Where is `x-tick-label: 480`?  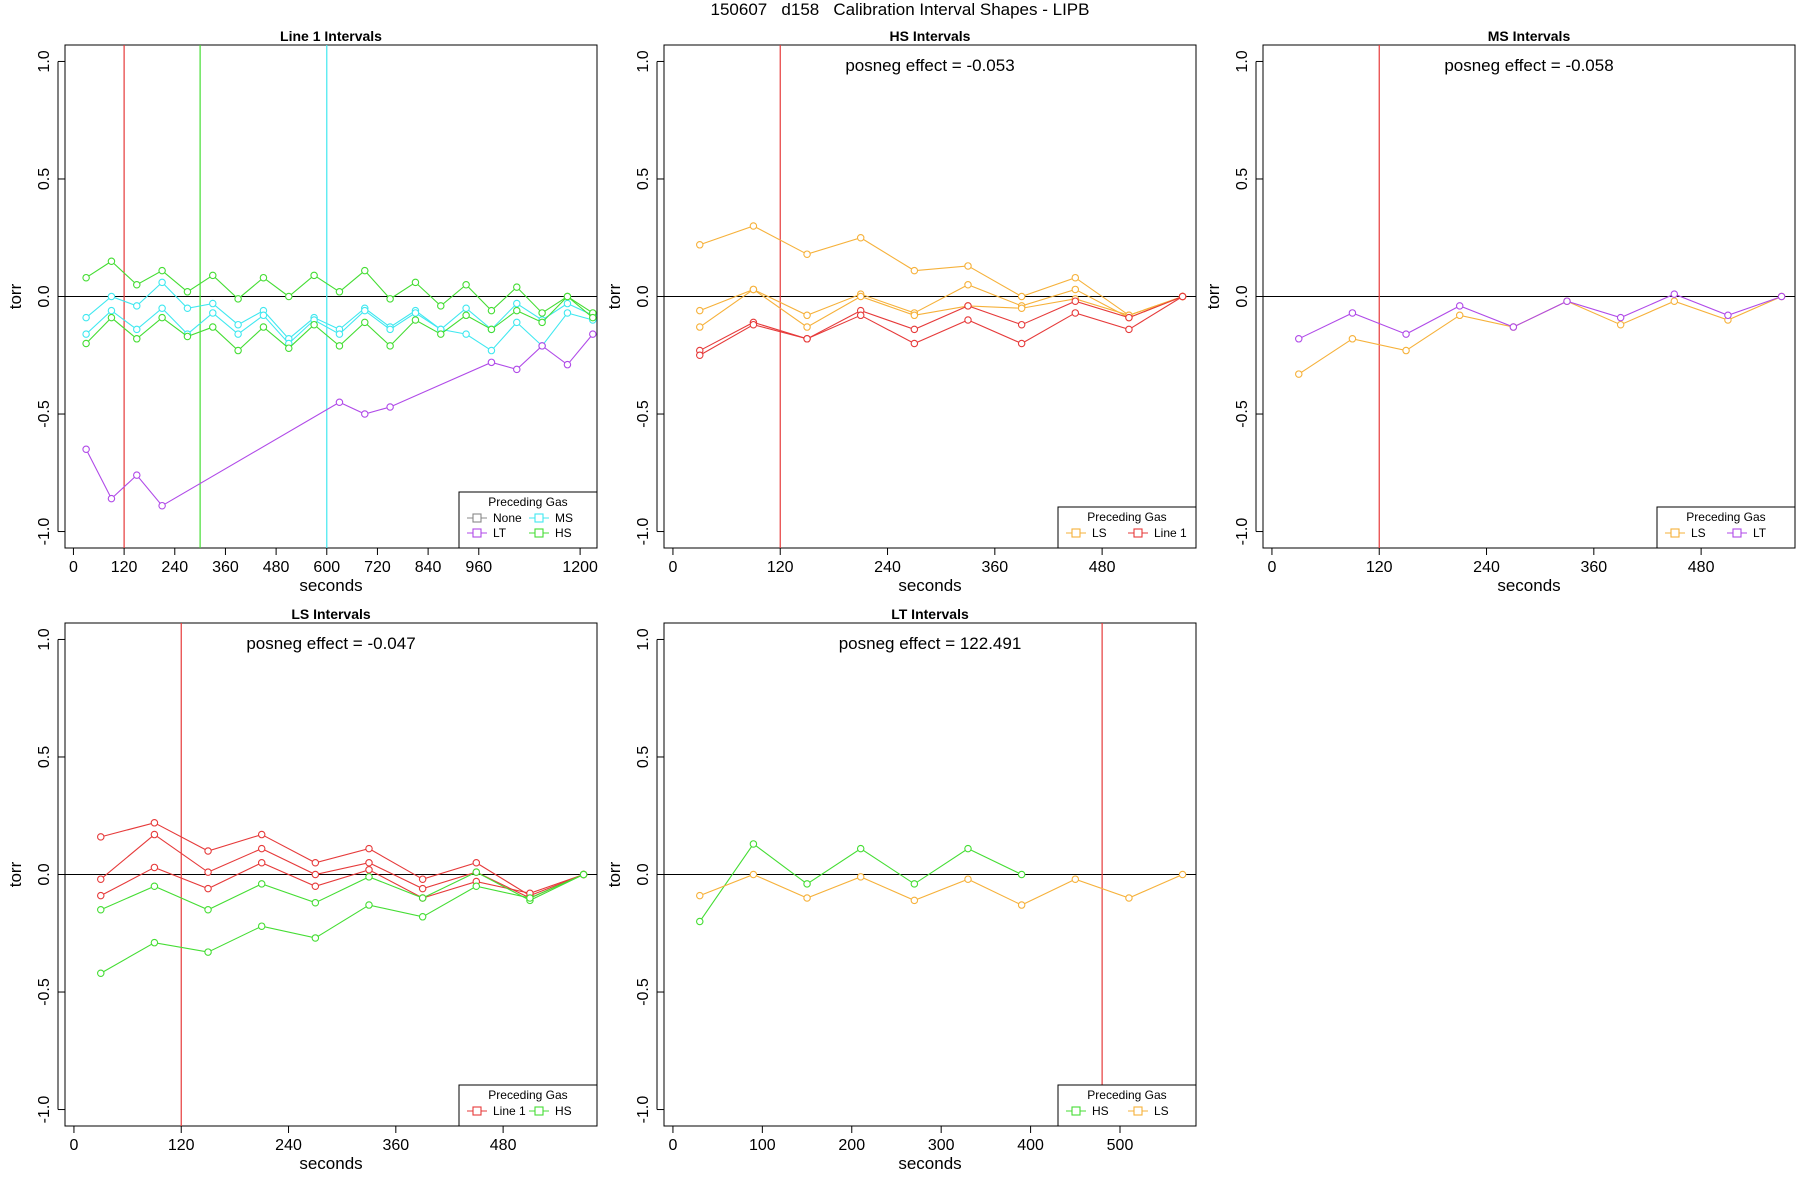
x-tick-label: 480 is located at coordinates (1701, 567).